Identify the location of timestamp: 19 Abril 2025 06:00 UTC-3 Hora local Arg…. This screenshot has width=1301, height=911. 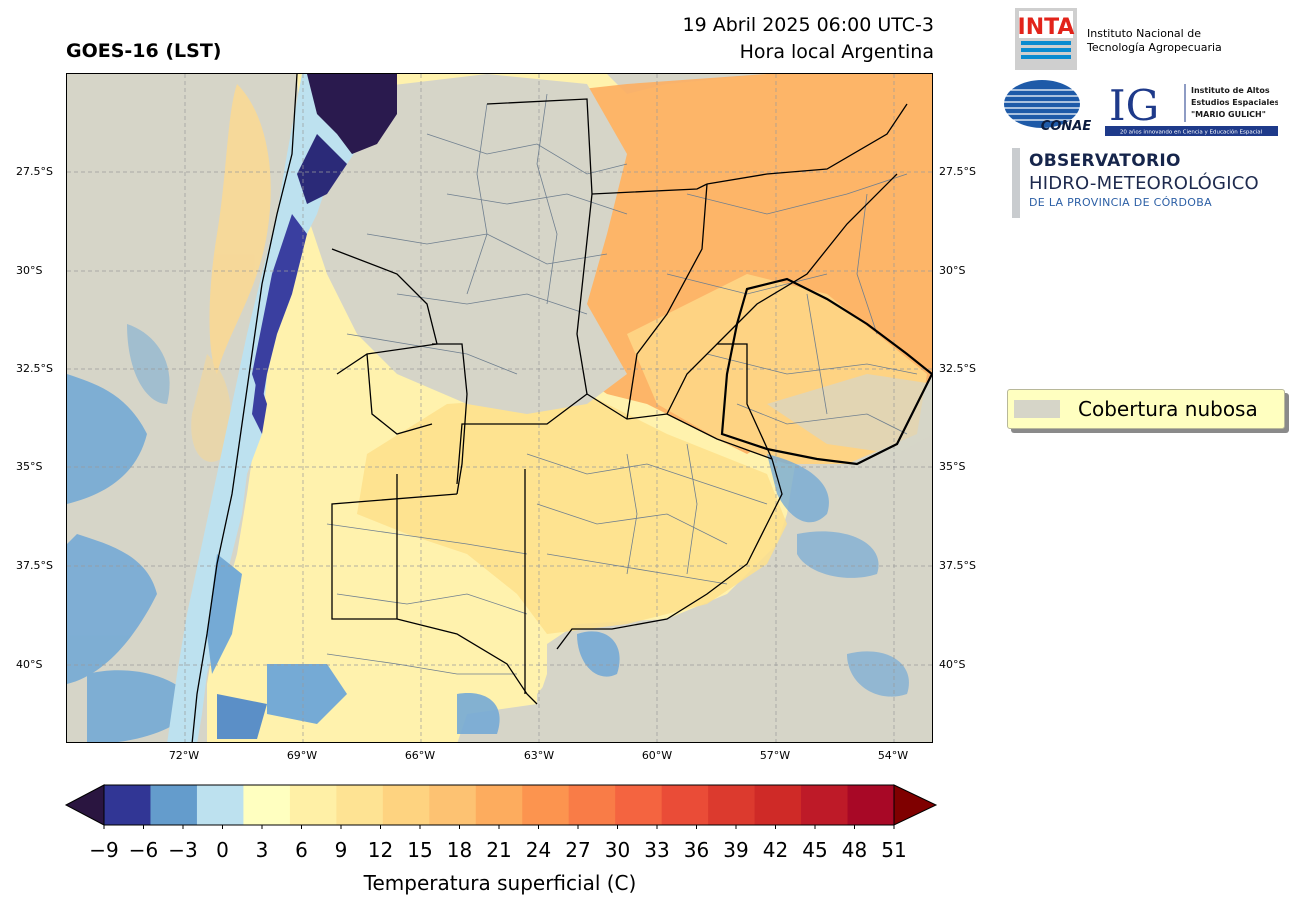
(808, 39).